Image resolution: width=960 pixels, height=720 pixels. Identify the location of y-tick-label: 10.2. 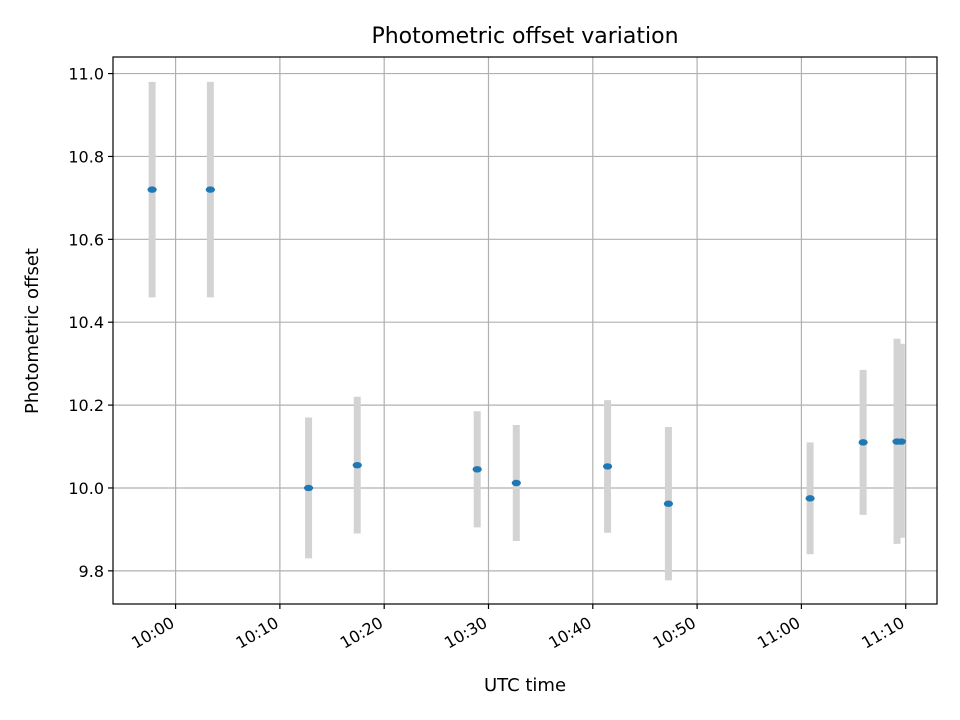
(86, 405).